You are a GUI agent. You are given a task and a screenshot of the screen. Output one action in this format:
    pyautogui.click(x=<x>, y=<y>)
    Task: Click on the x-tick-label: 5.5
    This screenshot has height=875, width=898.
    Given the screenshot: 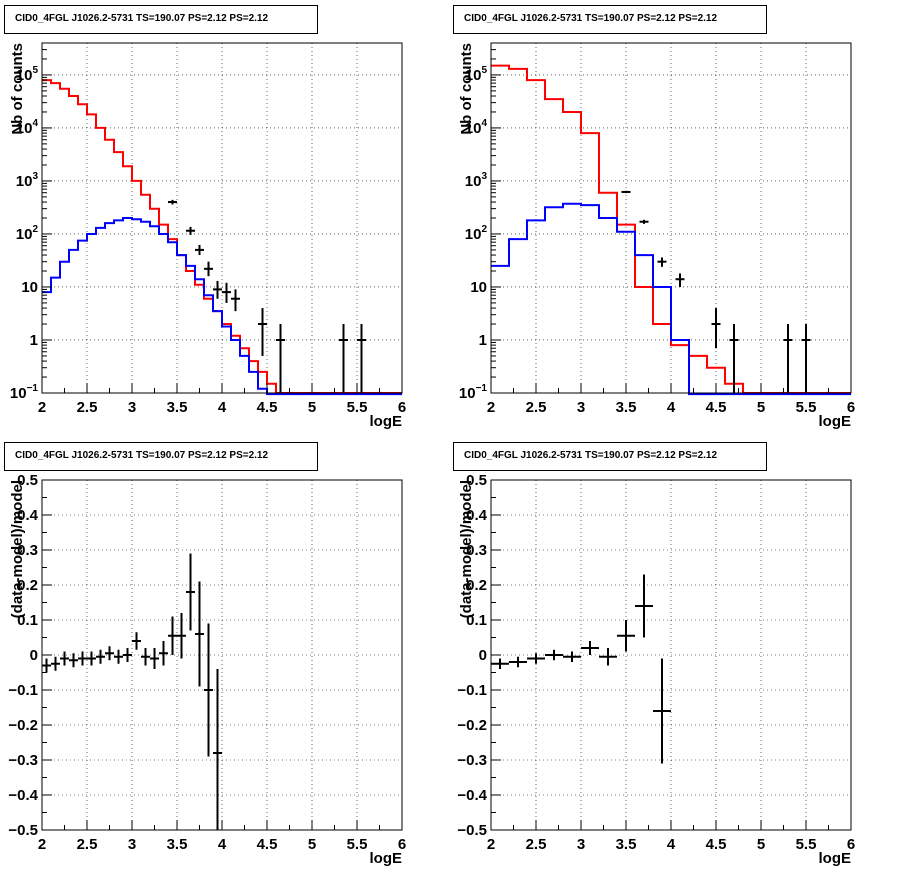 What is the action you would take?
    pyautogui.click(x=806, y=407)
    